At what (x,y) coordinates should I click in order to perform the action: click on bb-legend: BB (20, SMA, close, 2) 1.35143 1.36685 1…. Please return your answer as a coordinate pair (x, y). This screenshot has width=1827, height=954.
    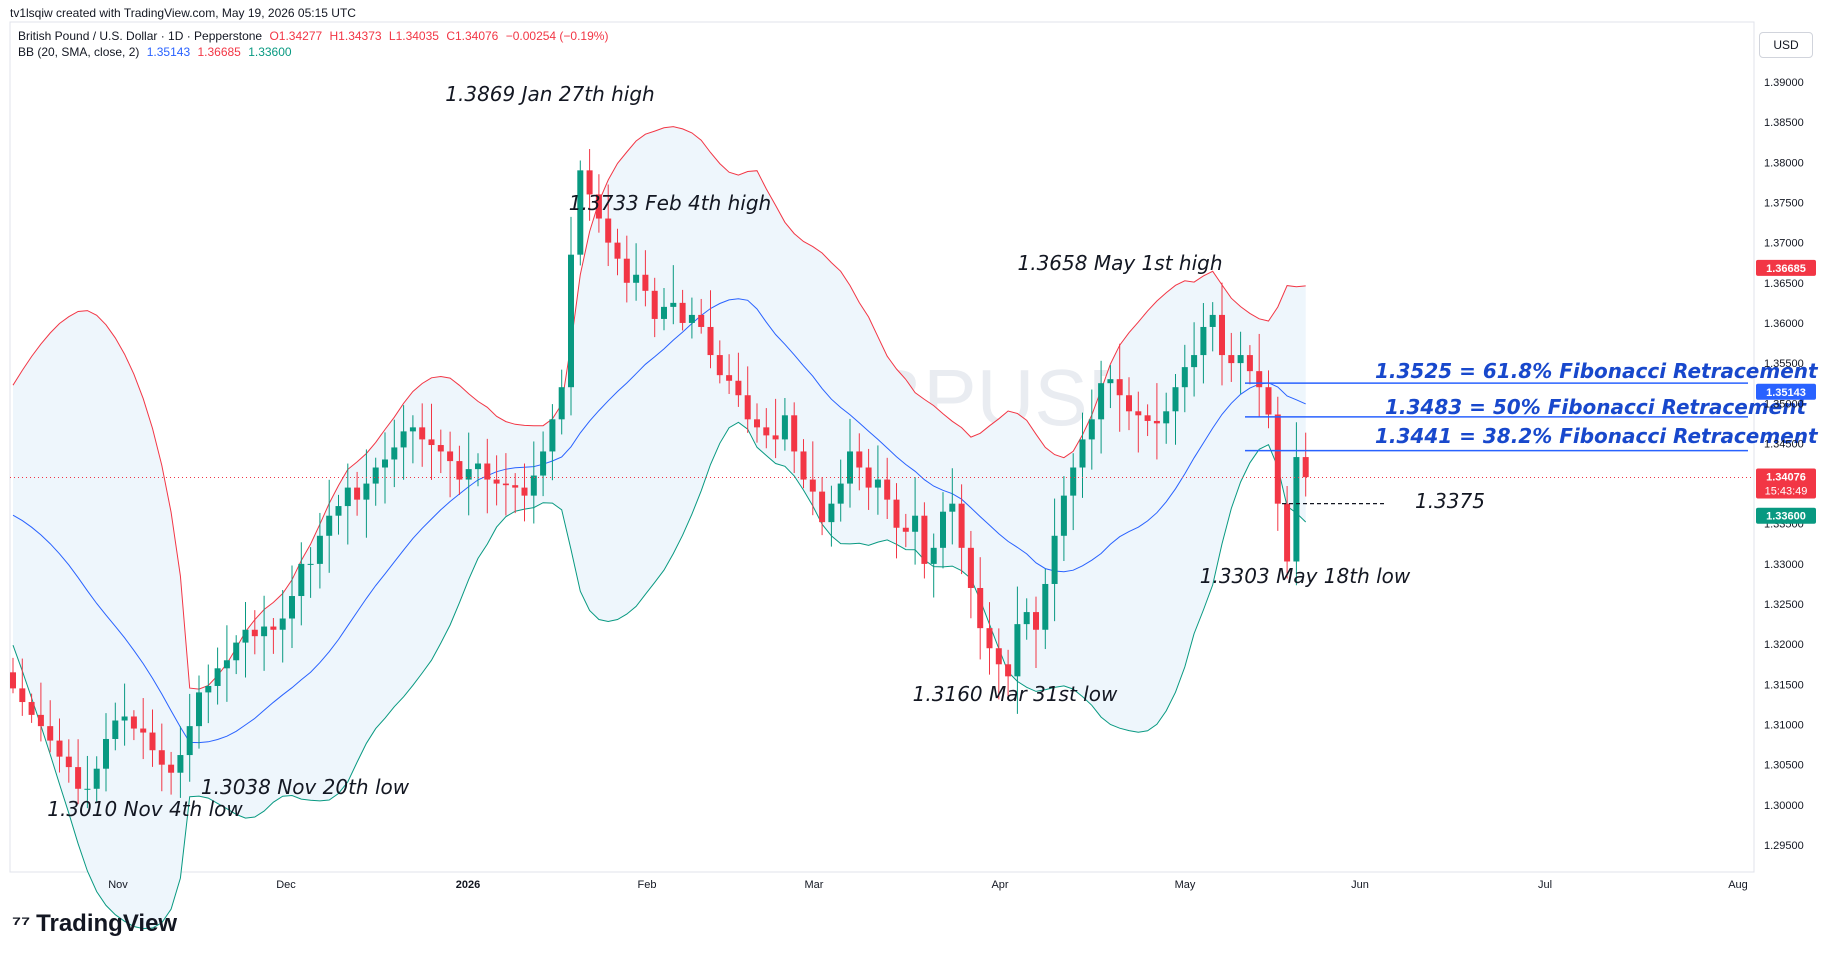
    Looking at the image, I should click on (157, 52).